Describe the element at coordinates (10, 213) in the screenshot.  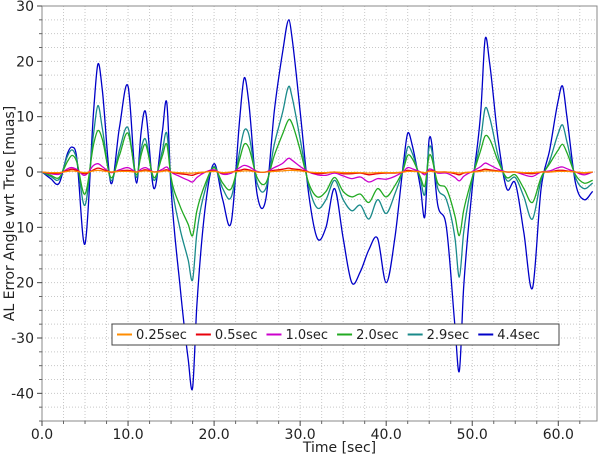
I see `y-axis-title: AL Error Angle wrt True [muas]` at that location.